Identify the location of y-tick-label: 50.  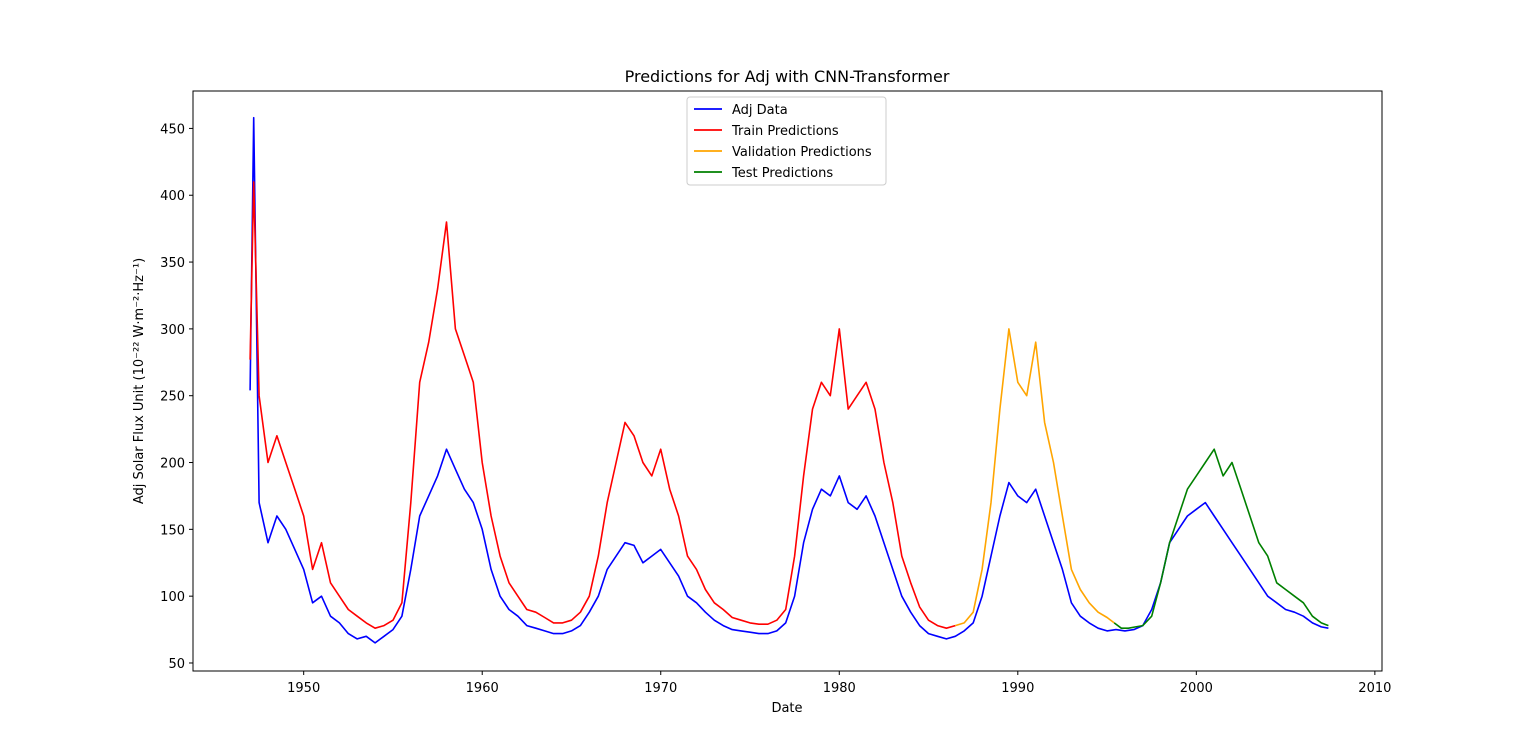
(176, 664).